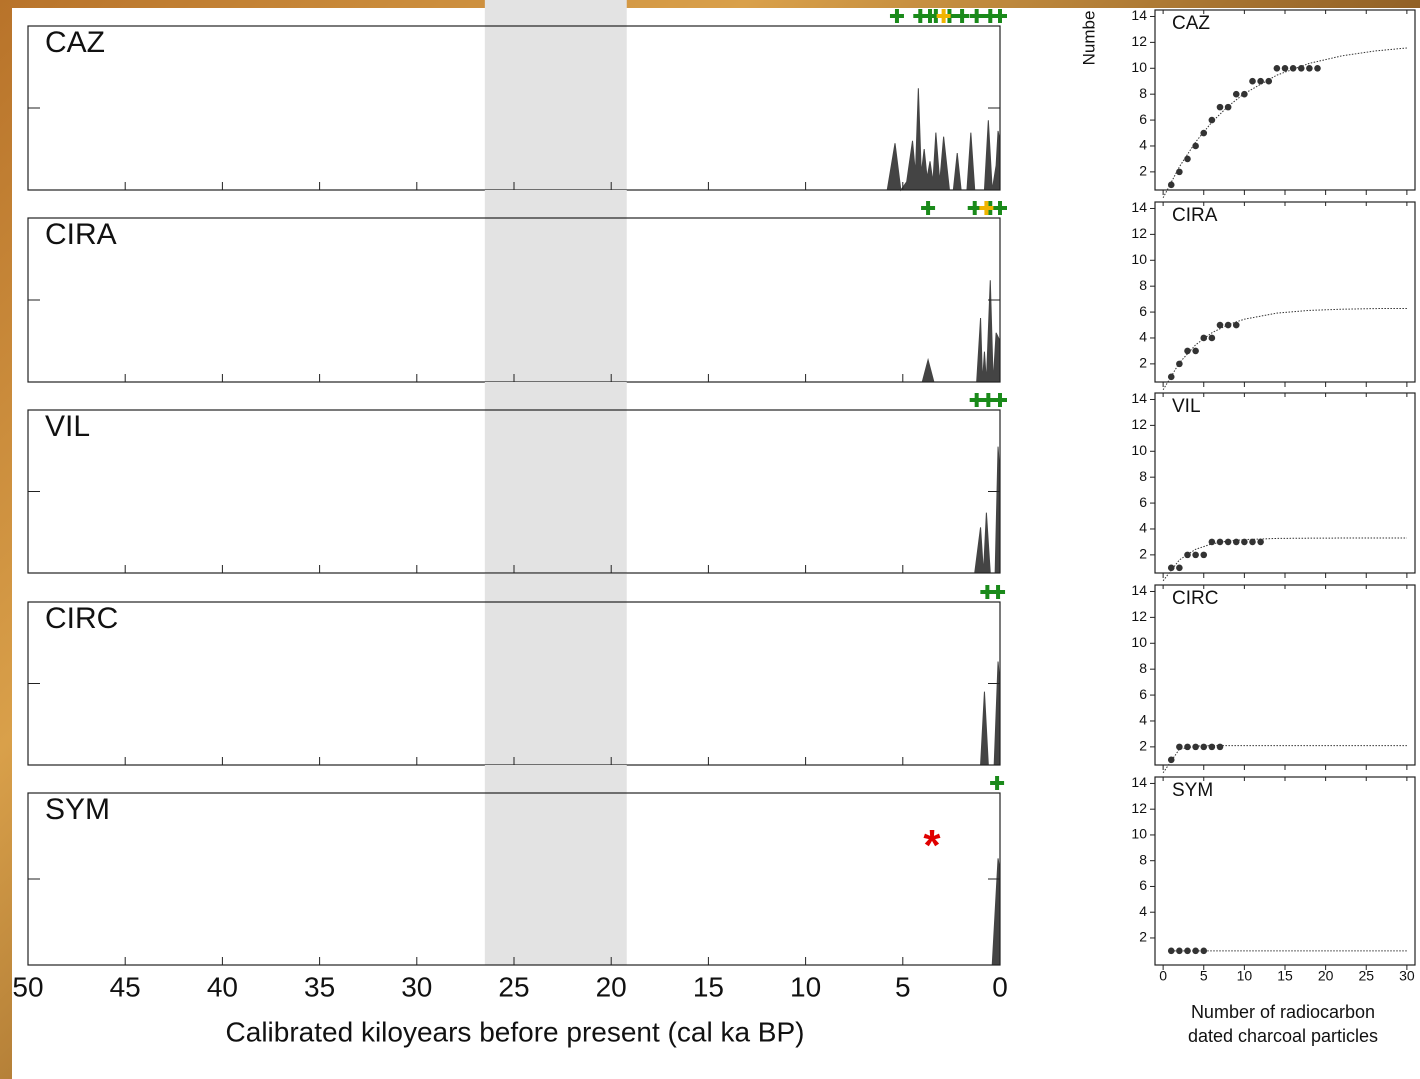 This screenshot has width=1420, height=1079. Describe the element at coordinates (77, 809) in the screenshot. I see `panel-title: SYM` at that location.